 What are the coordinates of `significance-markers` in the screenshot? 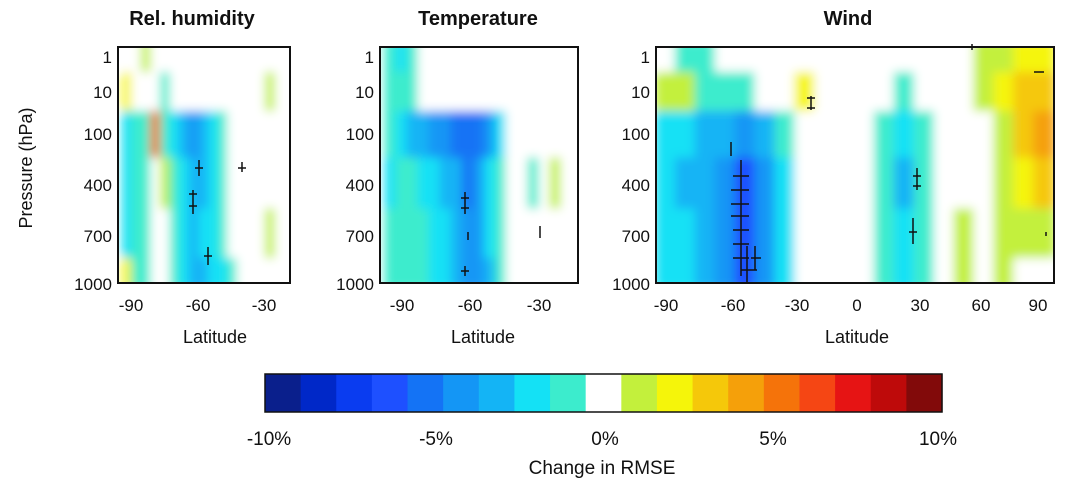 It's located at (217, 212).